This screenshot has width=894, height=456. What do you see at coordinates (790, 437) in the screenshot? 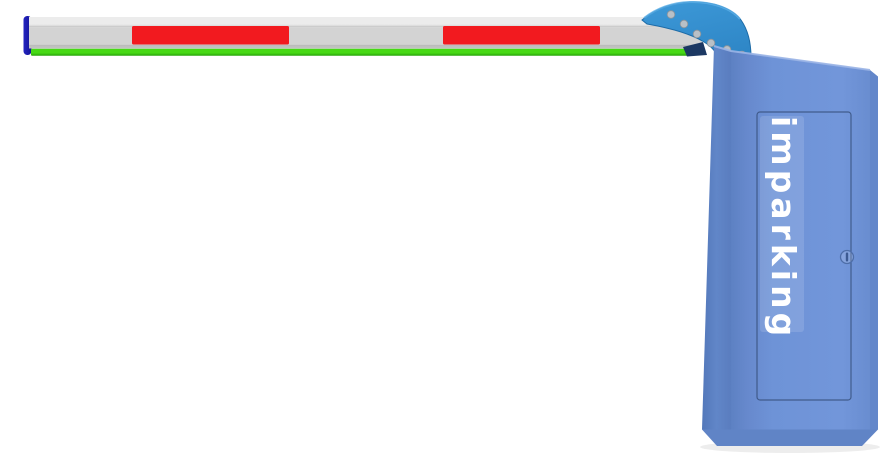
I see `cabinet-base` at bounding box center [790, 437].